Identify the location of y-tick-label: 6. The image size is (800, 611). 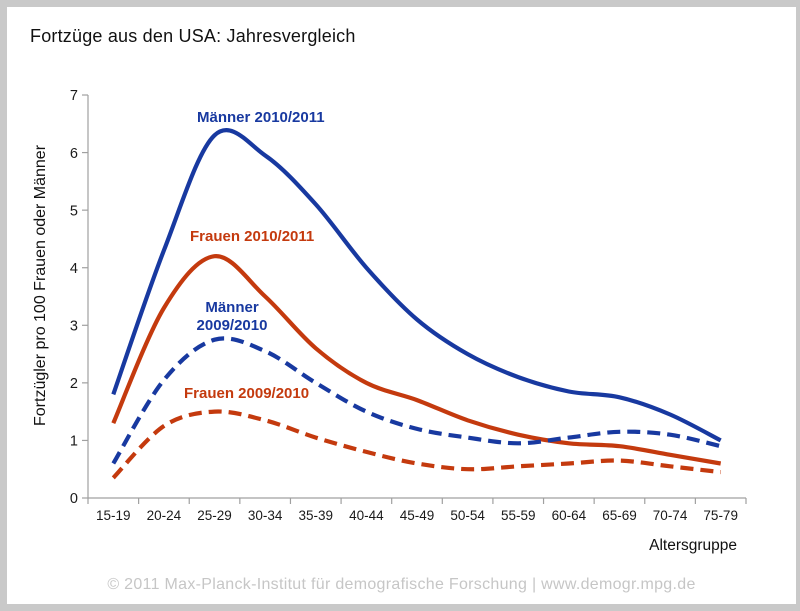
(74, 154).